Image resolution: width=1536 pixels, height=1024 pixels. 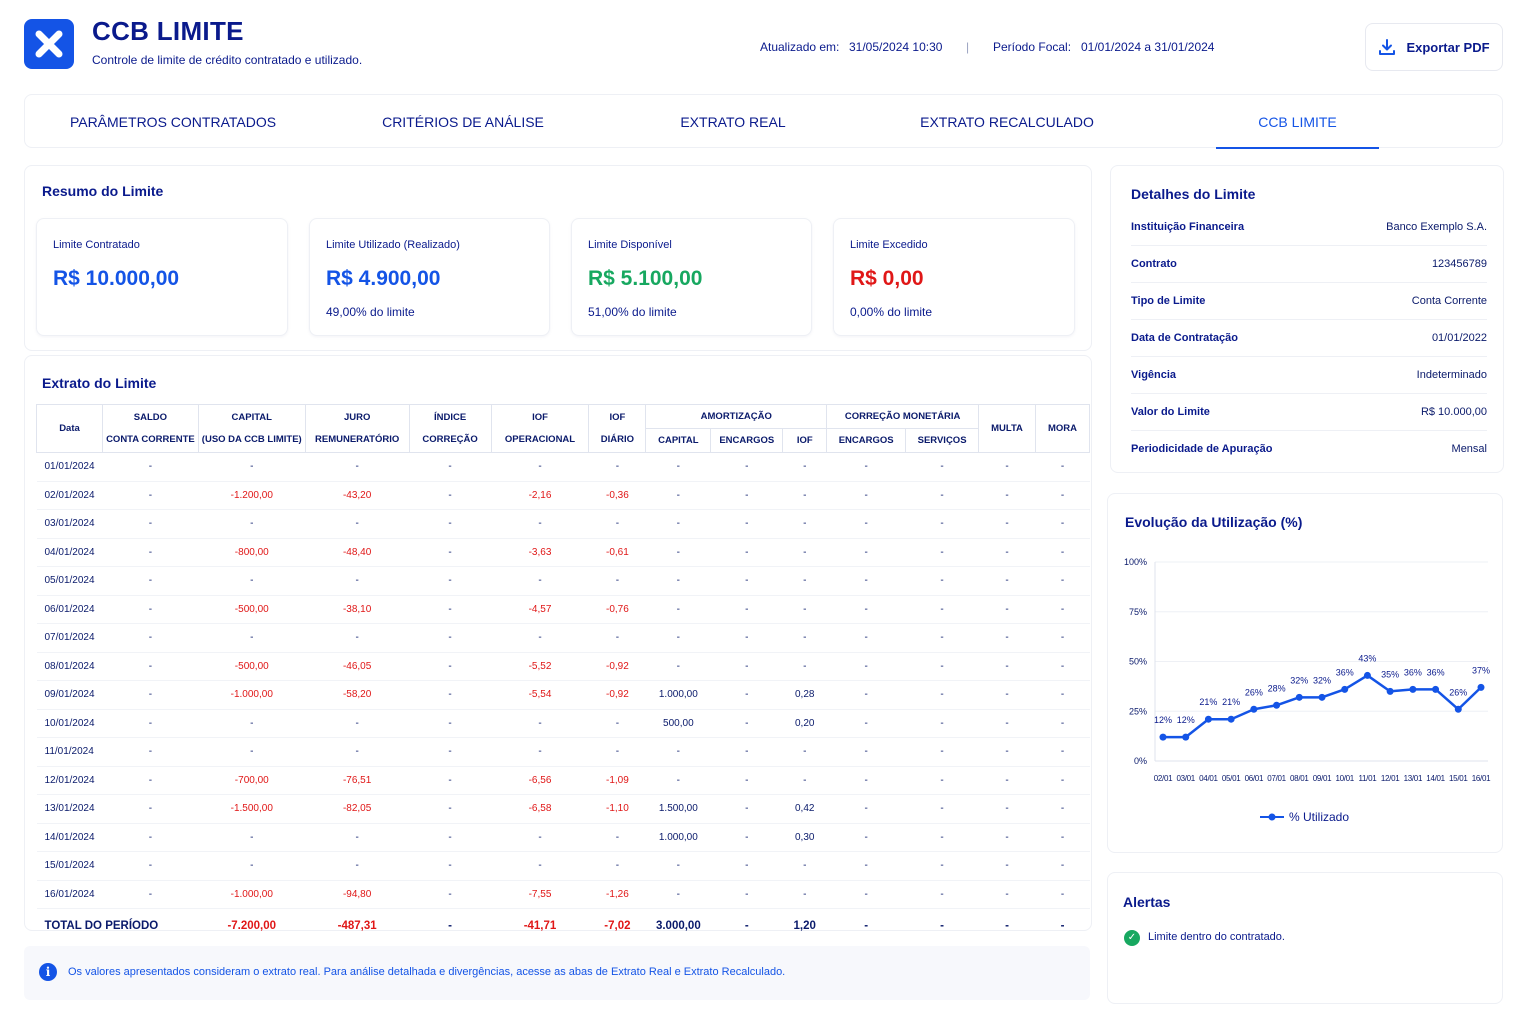 I want to click on col-header-iof-operacional: IOF OPERACIONAL, so click(x=540, y=428).